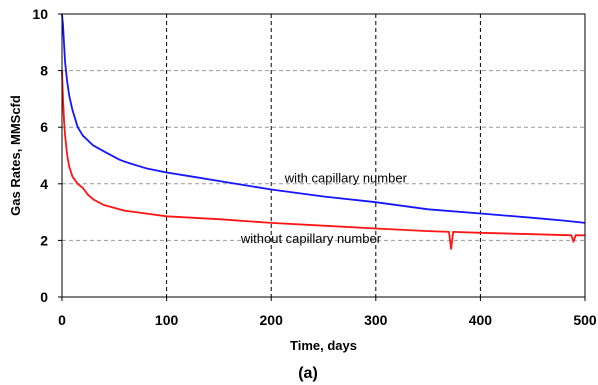 The height and width of the screenshot is (385, 598). I want to click on x-tick-label: 100, so click(167, 320).